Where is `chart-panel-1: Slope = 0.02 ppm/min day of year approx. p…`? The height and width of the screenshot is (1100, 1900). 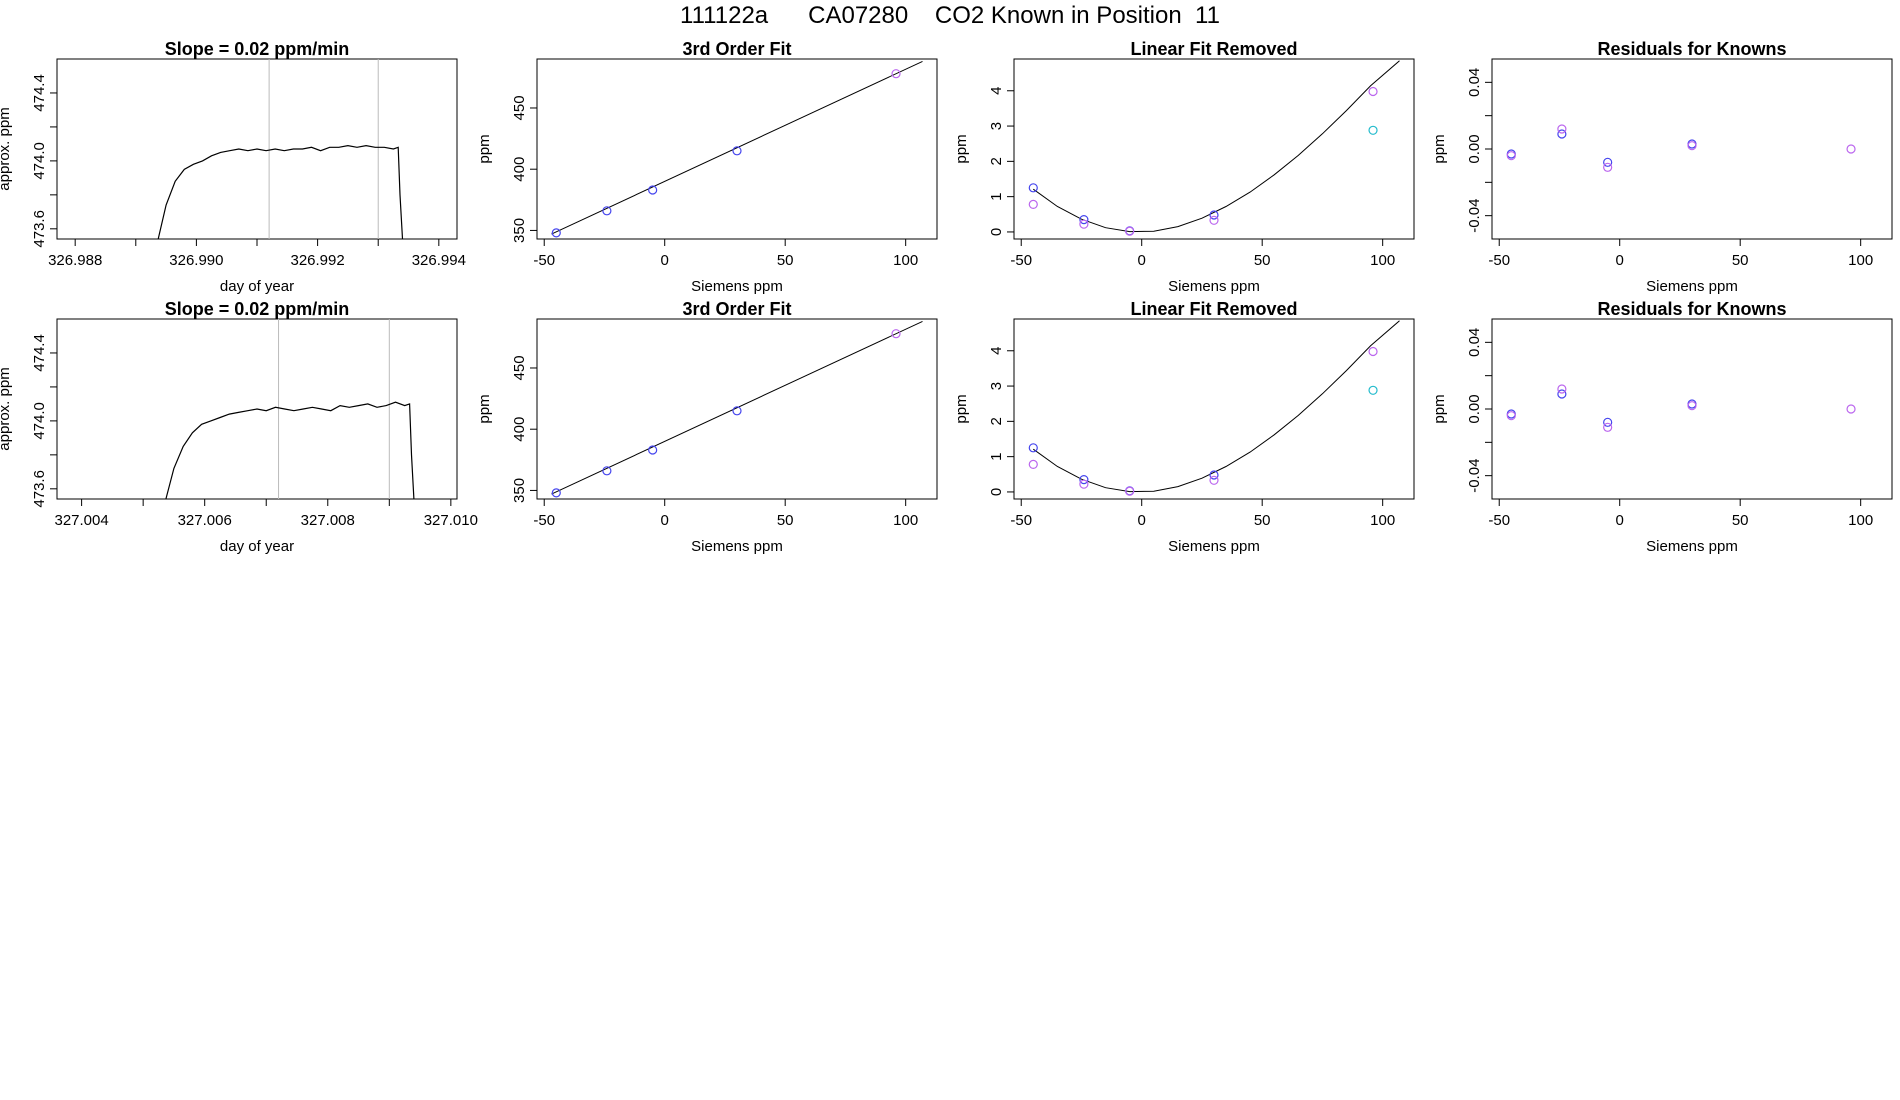
chart-panel-1: Slope = 0.02 ppm/min day of year approx. p… is located at coordinates (233, 167).